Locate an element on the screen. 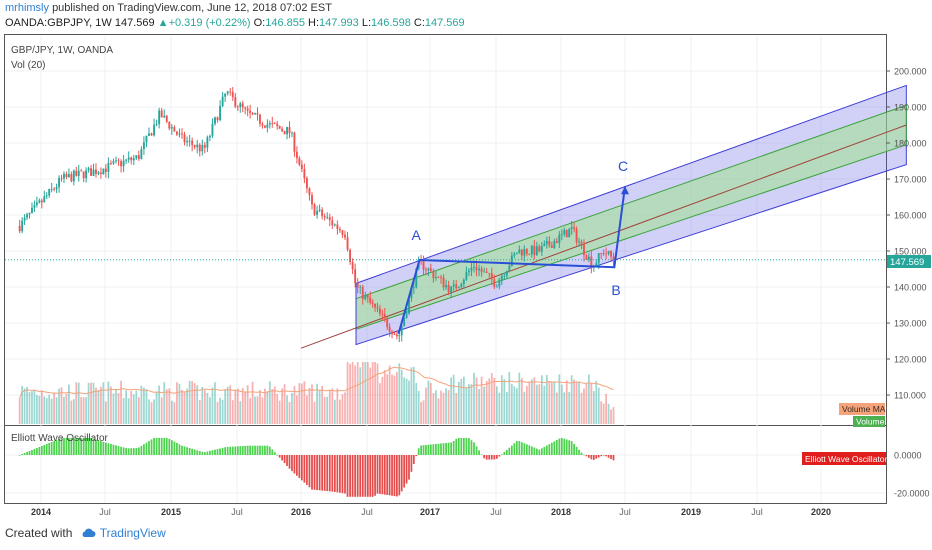 The height and width of the screenshot is (550, 932). tradingview-link: TradingView is located at coordinates (132, 533).